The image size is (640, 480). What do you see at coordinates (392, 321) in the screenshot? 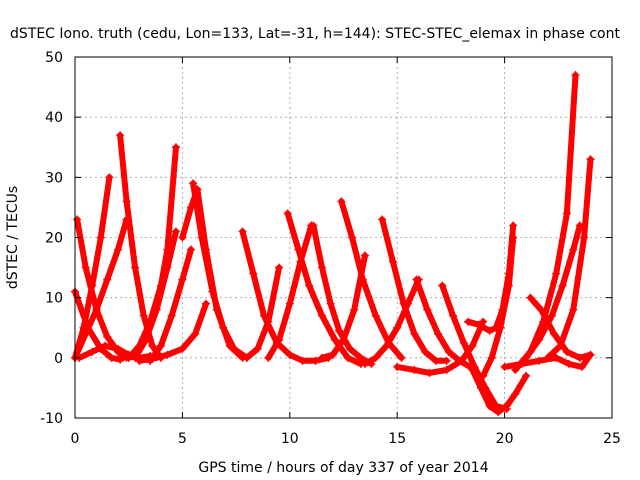
I see `series-20-trace` at bounding box center [392, 321].